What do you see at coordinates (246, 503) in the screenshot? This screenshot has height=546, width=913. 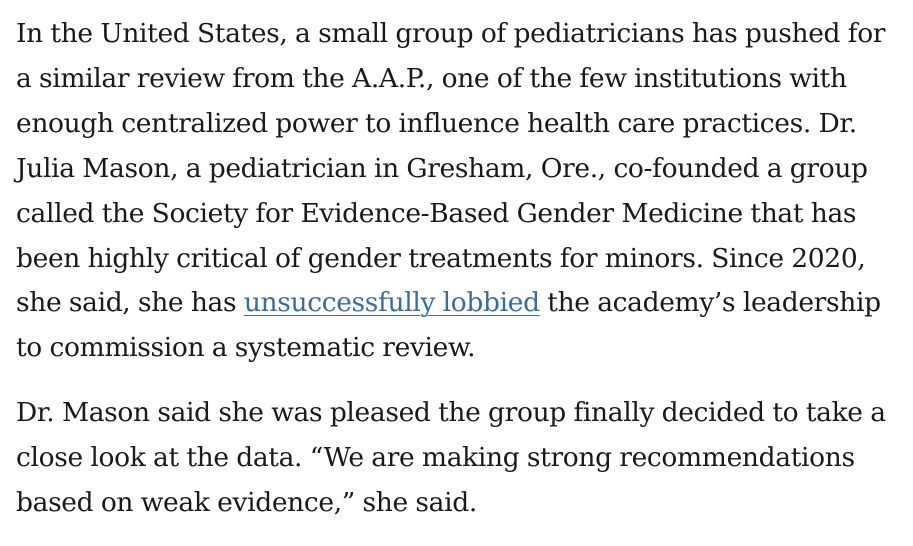 I see `paragraph-2-line-3: based on weak evidence,” she said.` at bounding box center [246, 503].